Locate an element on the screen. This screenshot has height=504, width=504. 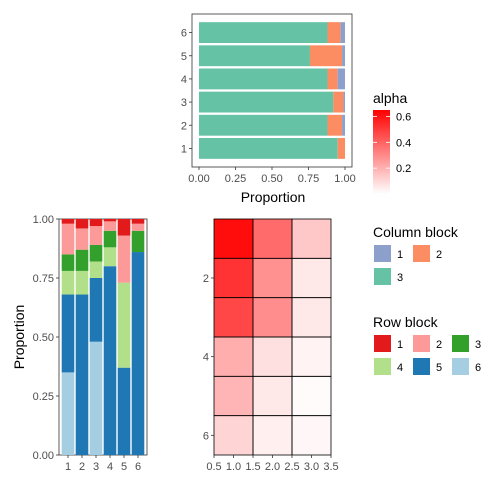
left-y-axis-label: Proportion is located at coordinates (19, 337).